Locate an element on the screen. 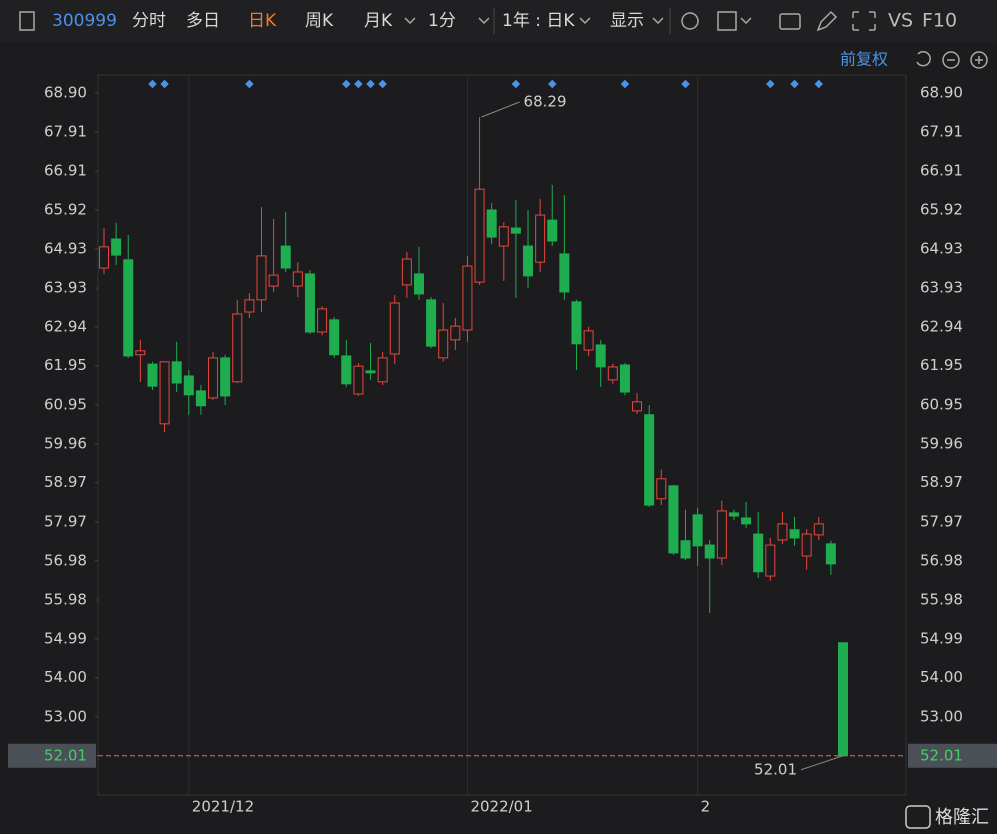 The image size is (997, 834). y-tick-label: 53.00 is located at coordinates (941, 716).